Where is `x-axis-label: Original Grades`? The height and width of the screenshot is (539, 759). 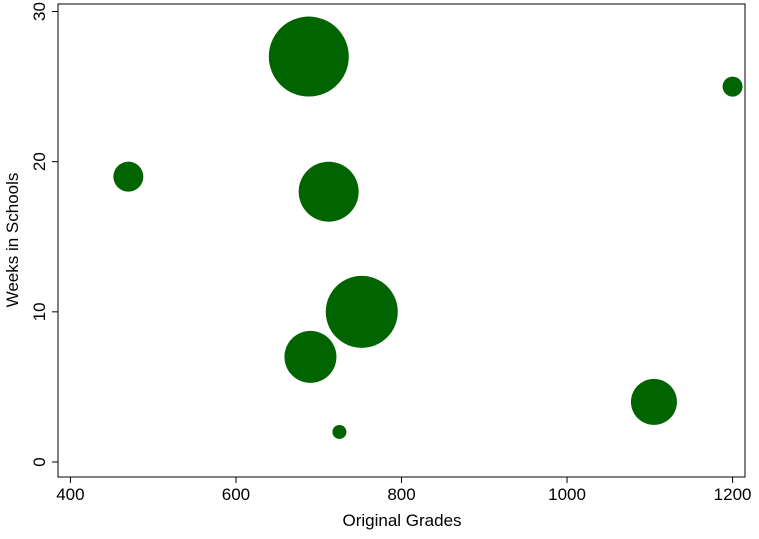 x-axis-label: Original Grades is located at coordinates (401, 520).